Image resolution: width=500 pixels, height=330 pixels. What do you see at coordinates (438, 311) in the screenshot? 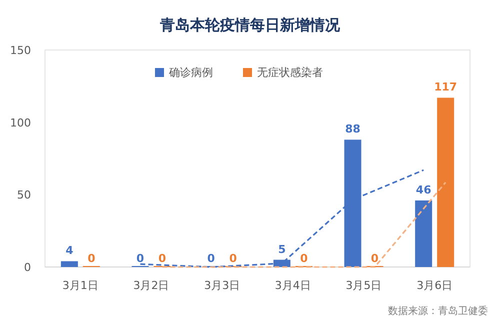
I see `source-note: 数据来源：青岛卫健委` at bounding box center [438, 311].